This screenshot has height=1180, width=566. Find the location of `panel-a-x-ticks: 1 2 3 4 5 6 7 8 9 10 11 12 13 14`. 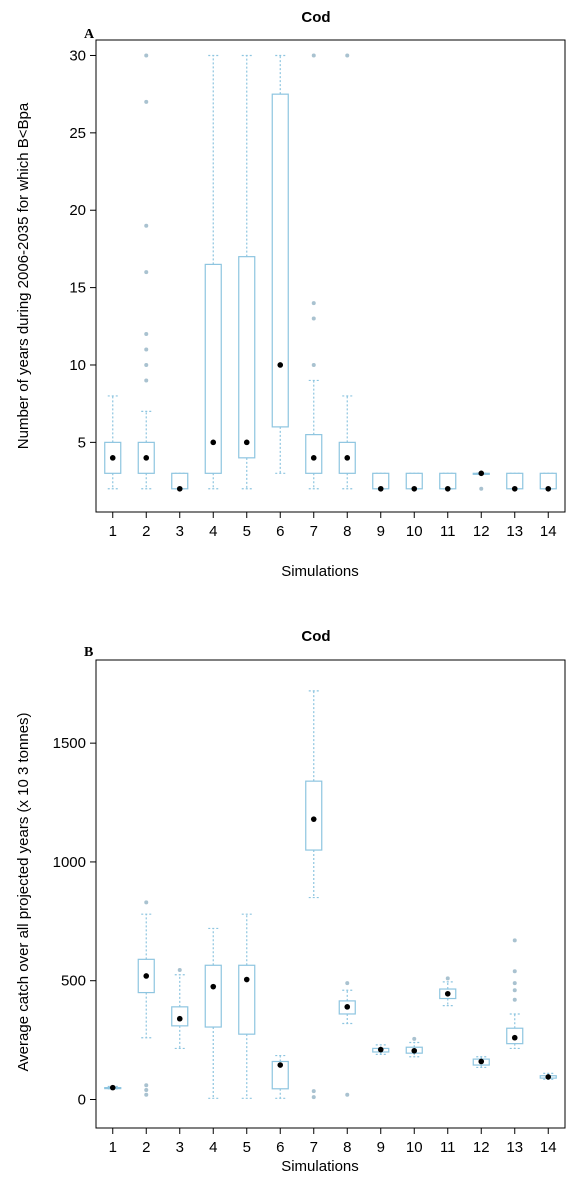

panel-a-x-ticks: 1 2 3 4 5 6 7 8 9 10 11 12 13 14 is located at coordinates (333, 526).